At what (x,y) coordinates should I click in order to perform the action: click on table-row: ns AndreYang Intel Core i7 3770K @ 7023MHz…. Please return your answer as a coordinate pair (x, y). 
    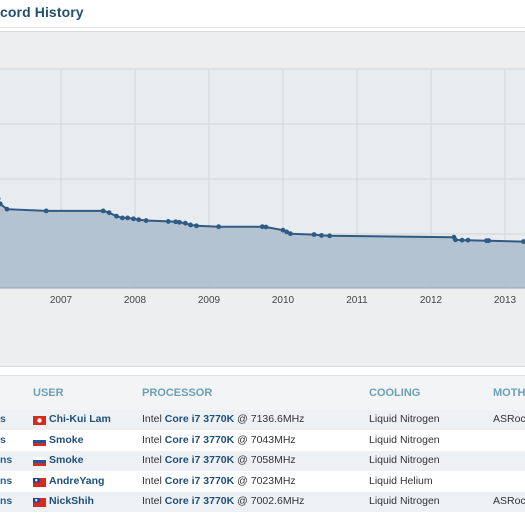
    Looking at the image, I should click on (262, 482).